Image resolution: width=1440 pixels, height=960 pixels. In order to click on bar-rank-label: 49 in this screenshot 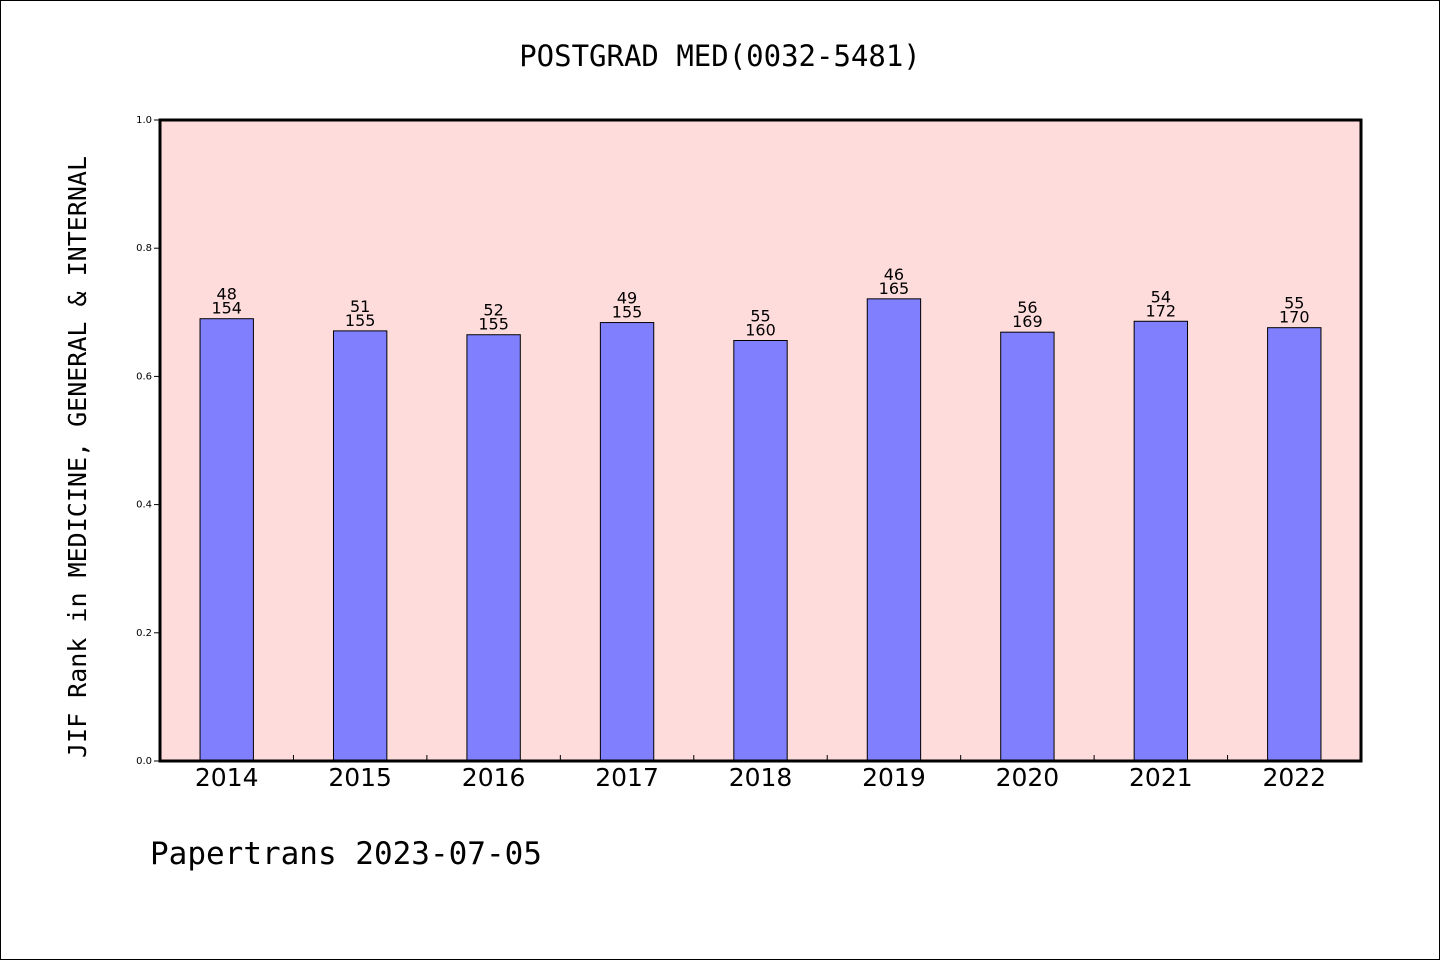, I will do `click(627, 298)`.